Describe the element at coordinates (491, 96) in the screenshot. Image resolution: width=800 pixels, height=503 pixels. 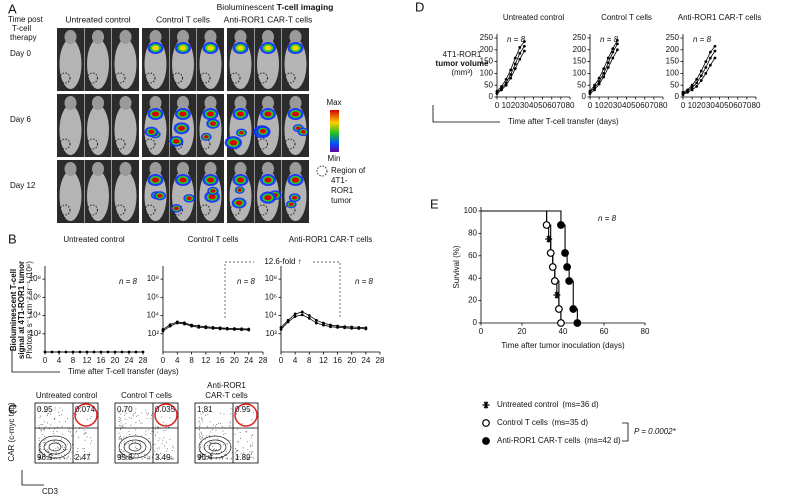
I see `y-tick-label: 0` at that location.